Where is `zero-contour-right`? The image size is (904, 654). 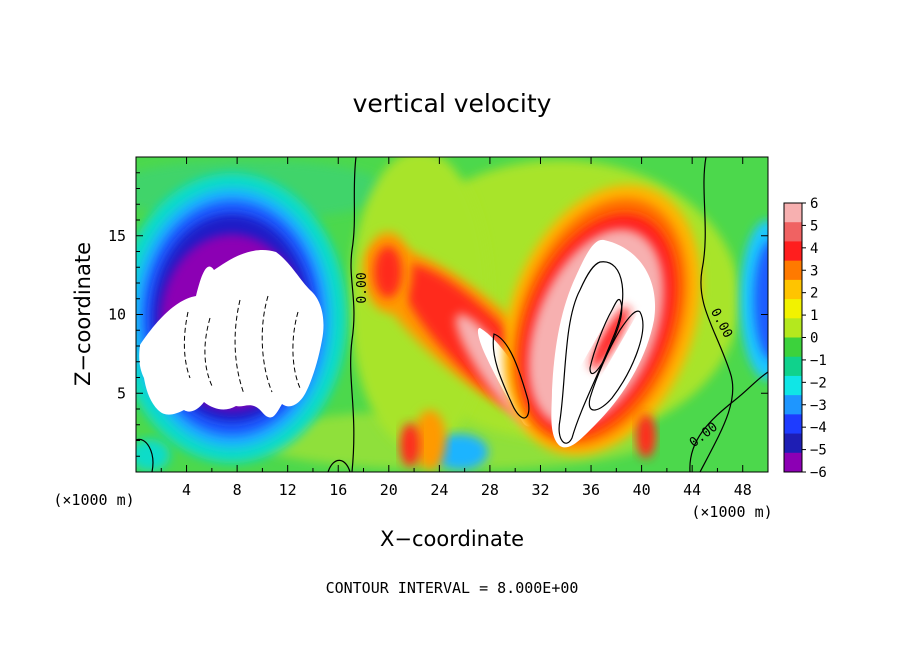
zero-contour-right is located at coordinates (716, 314).